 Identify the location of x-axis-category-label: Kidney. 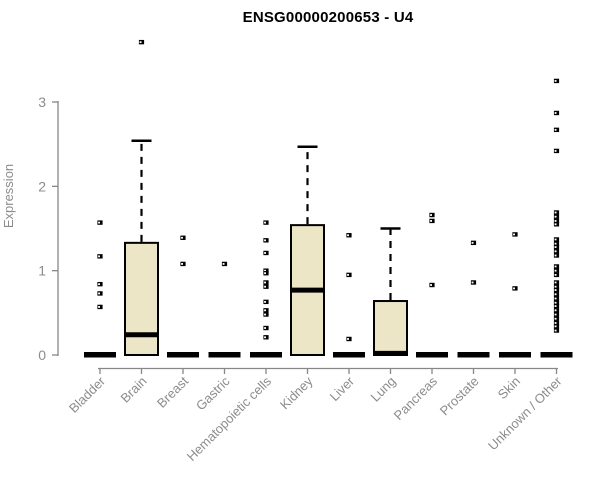
(296, 392).